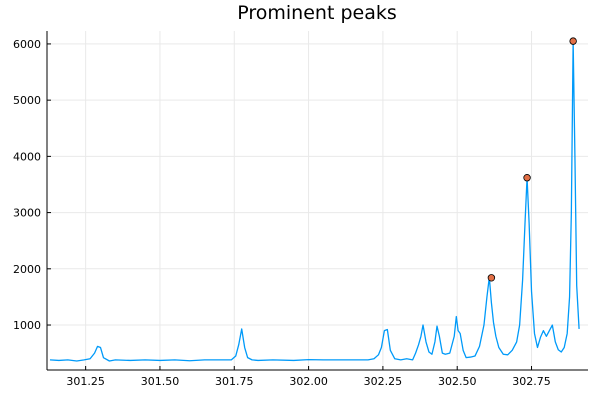 The image size is (600, 400). I want to click on x-tick-label: 302.75, so click(531, 381).